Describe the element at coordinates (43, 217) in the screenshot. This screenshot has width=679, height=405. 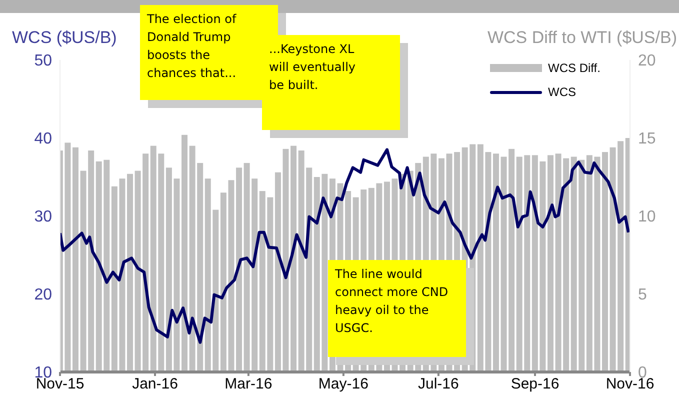
I see `y-tick-label: 30` at that location.